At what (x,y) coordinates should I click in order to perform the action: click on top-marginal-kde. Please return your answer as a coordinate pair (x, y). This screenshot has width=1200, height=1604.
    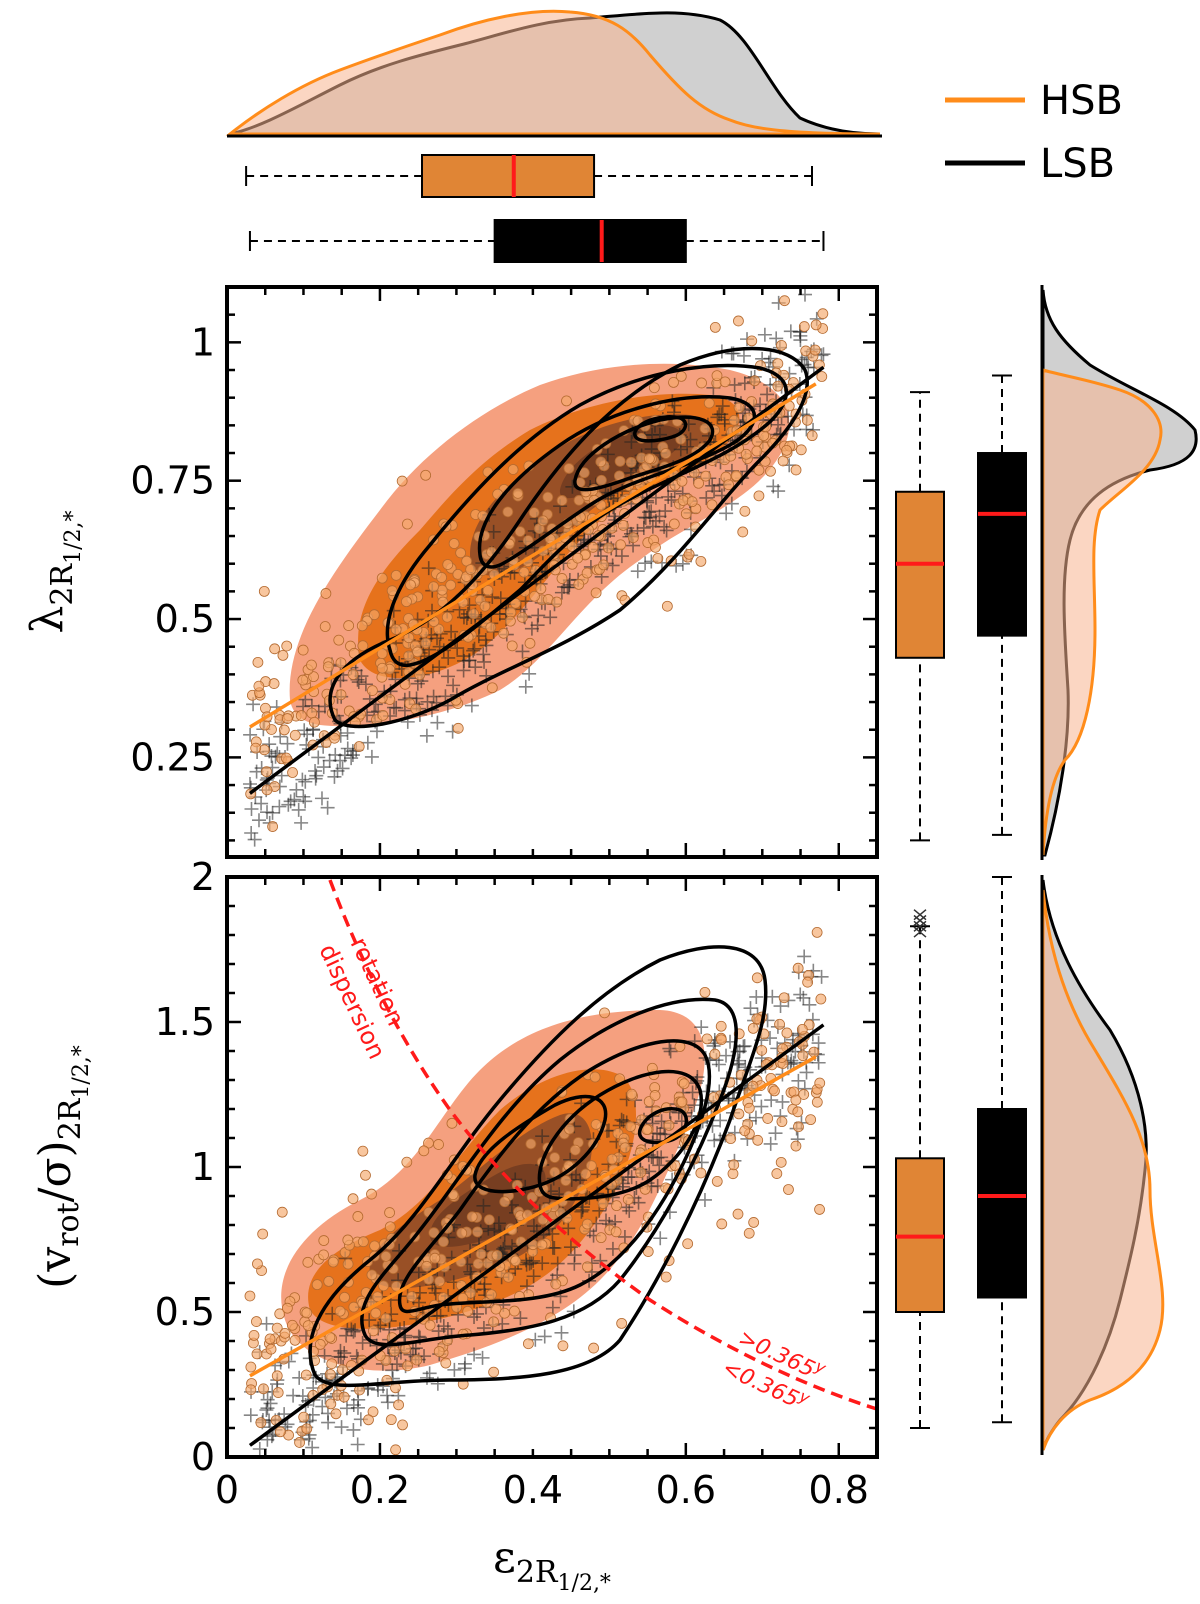
    Looking at the image, I should click on (553, 73).